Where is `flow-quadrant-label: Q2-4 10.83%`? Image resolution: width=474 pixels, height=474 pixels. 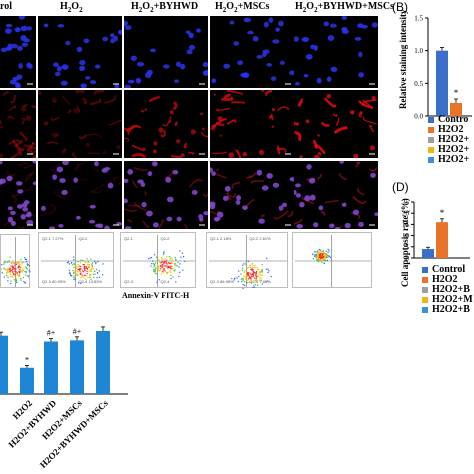
flow-quadrant-label: Q2-4 10.83% is located at coordinates (90, 281).